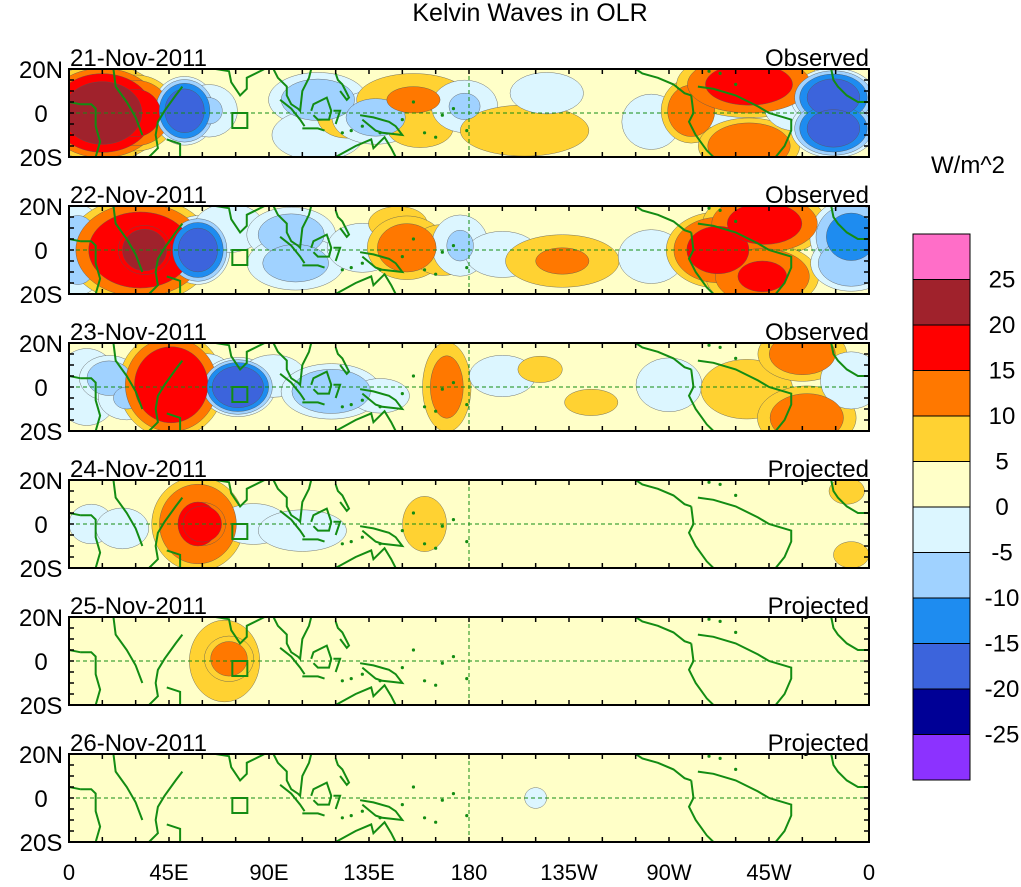 The height and width of the screenshot is (887, 1021). I want to click on colorbar: 25 20 15 10 5 0 -5 -10 -15 -20 -25, so click(966, 507).